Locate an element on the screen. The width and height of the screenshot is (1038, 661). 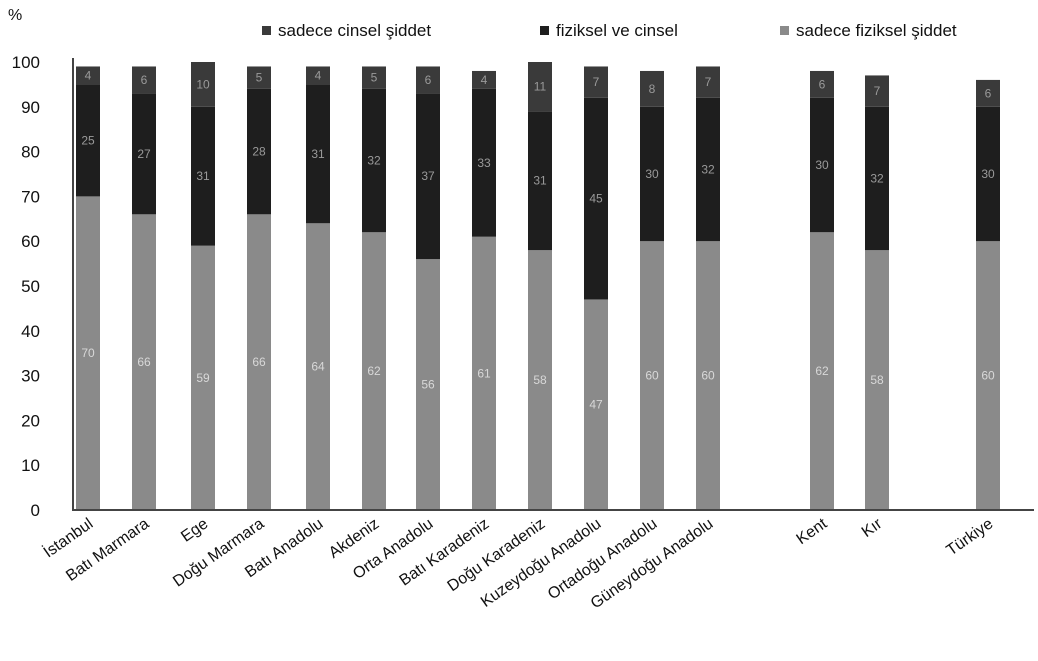
x-tick-label: Türkiye is located at coordinates (970, 537).